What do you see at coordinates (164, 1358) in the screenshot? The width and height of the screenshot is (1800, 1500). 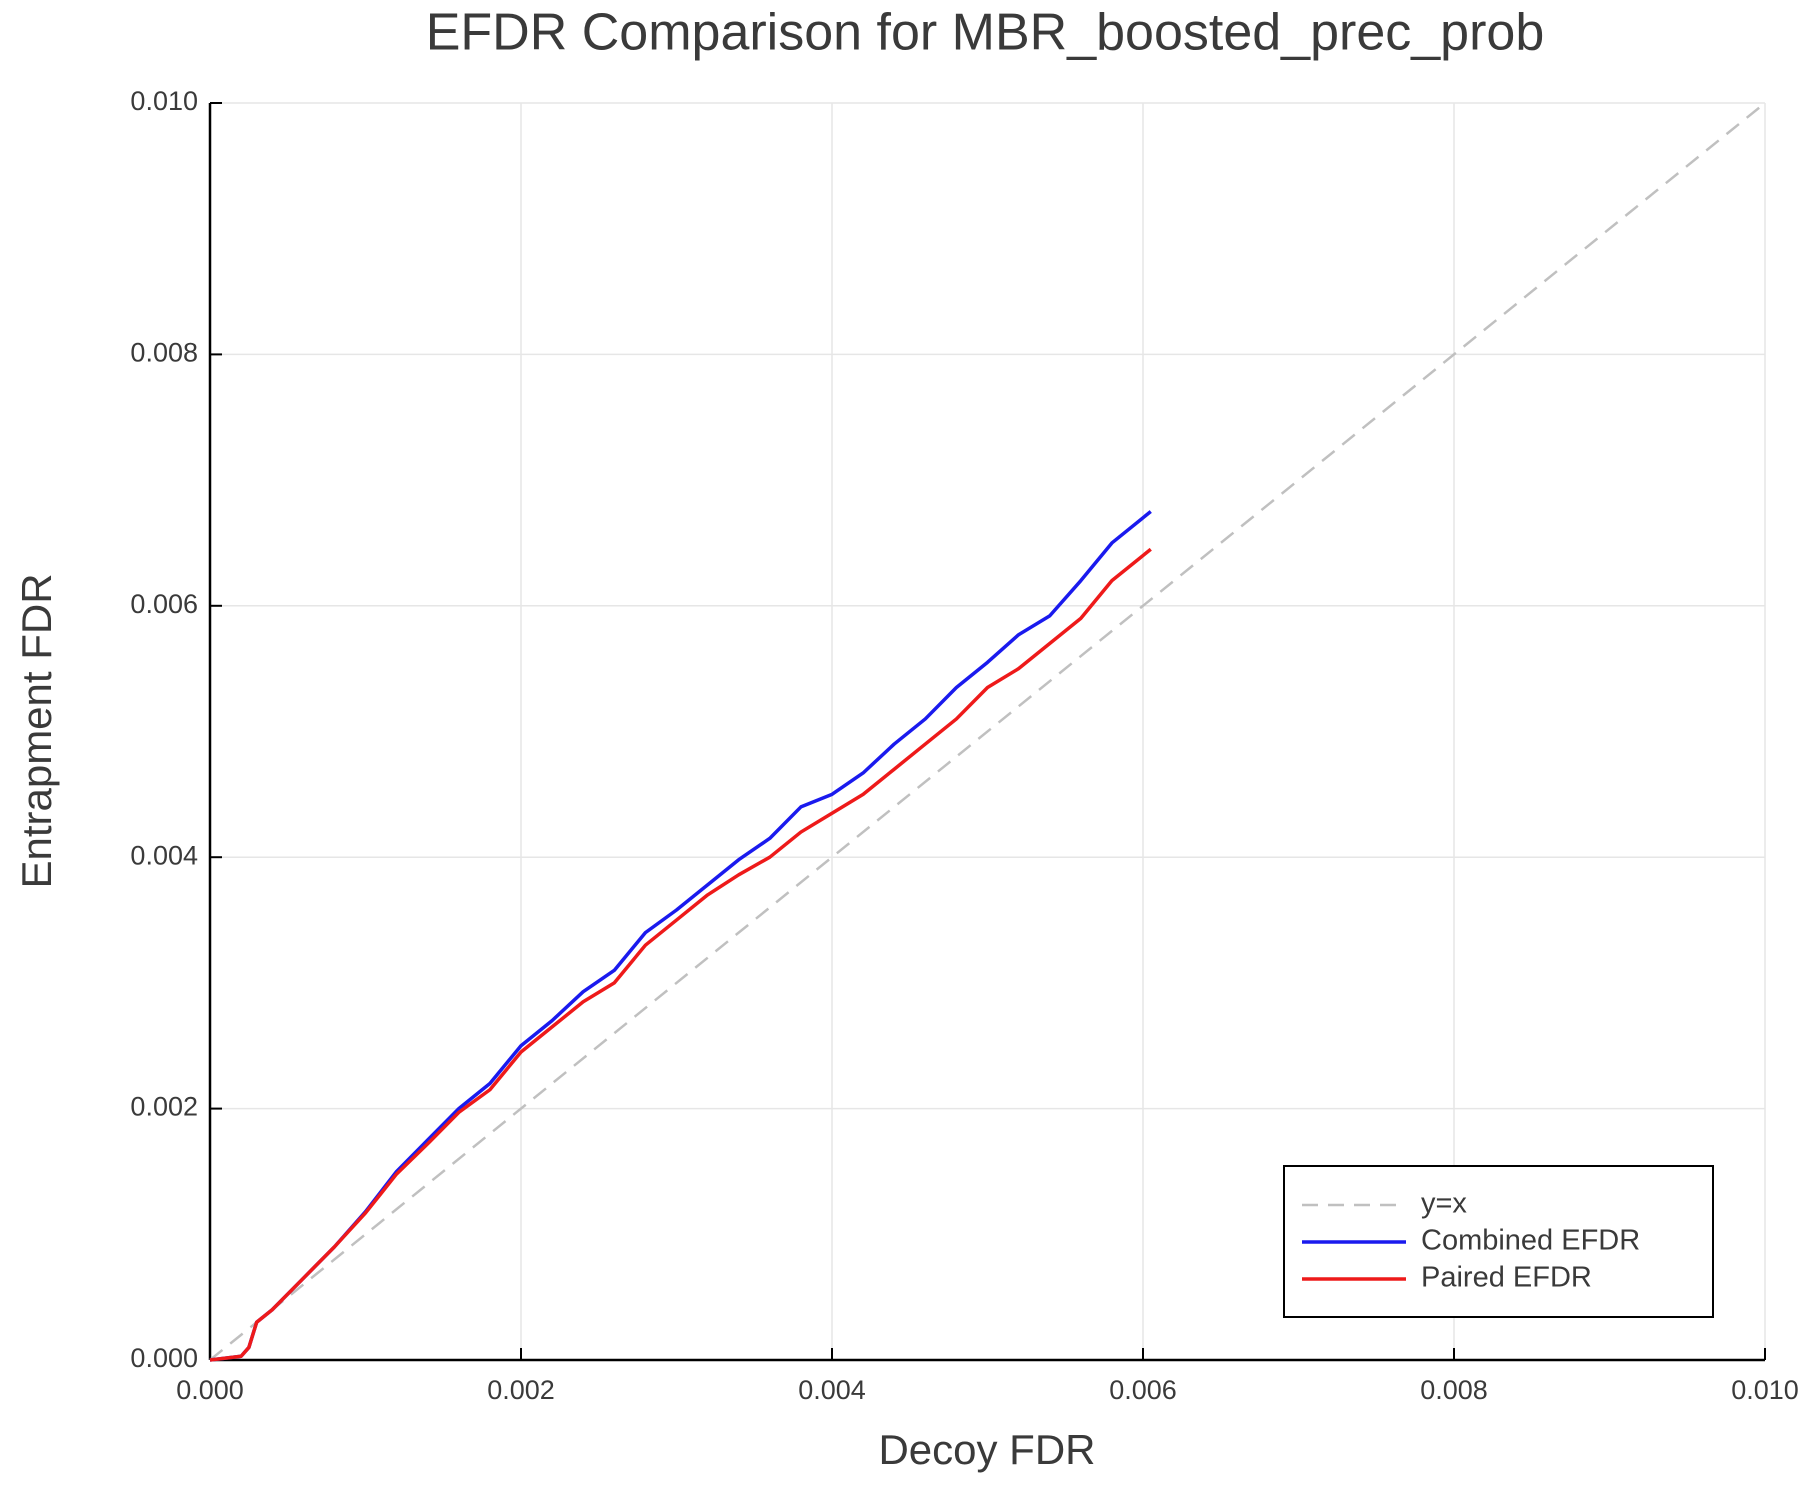 I see `y-tick-label: 0.000` at bounding box center [164, 1358].